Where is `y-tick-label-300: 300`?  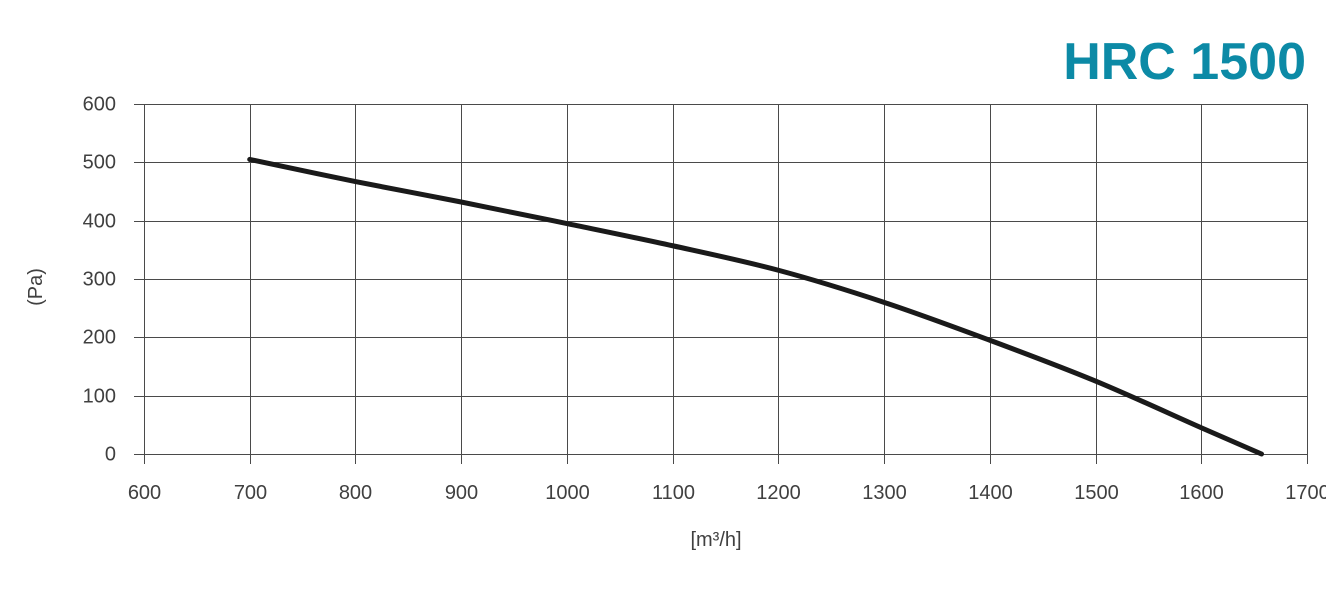
y-tick-label-300: 300 is located at coordinates (99, 280).